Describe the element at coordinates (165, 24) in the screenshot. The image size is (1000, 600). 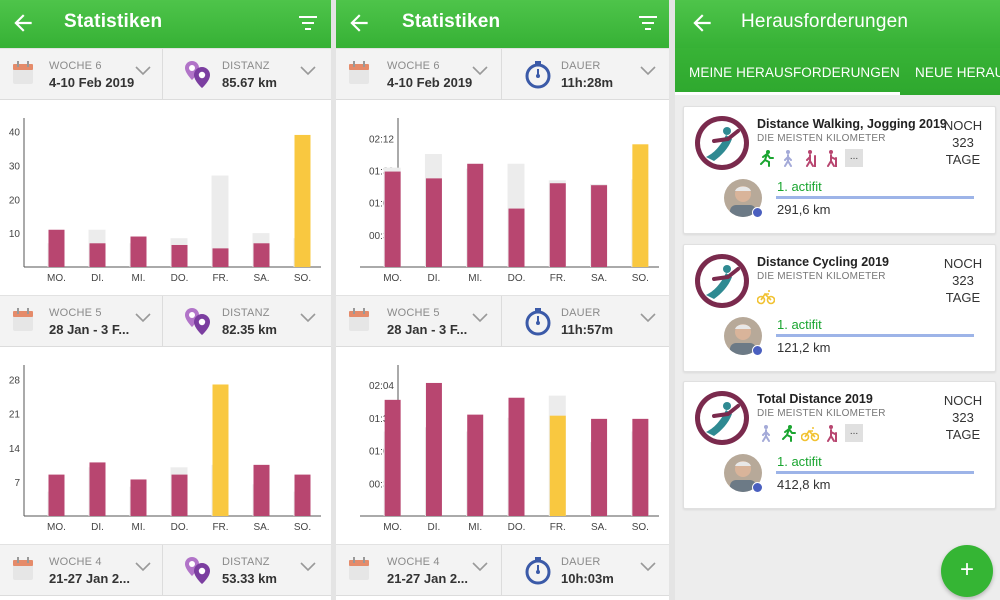
I see `app-bar: Statistiken` at that location.